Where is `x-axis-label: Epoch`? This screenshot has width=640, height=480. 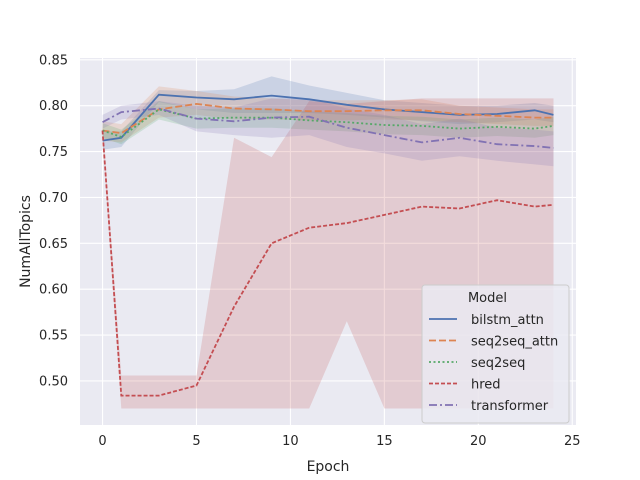
x-axis-label: Epoch is located at coordinates (328, 467).